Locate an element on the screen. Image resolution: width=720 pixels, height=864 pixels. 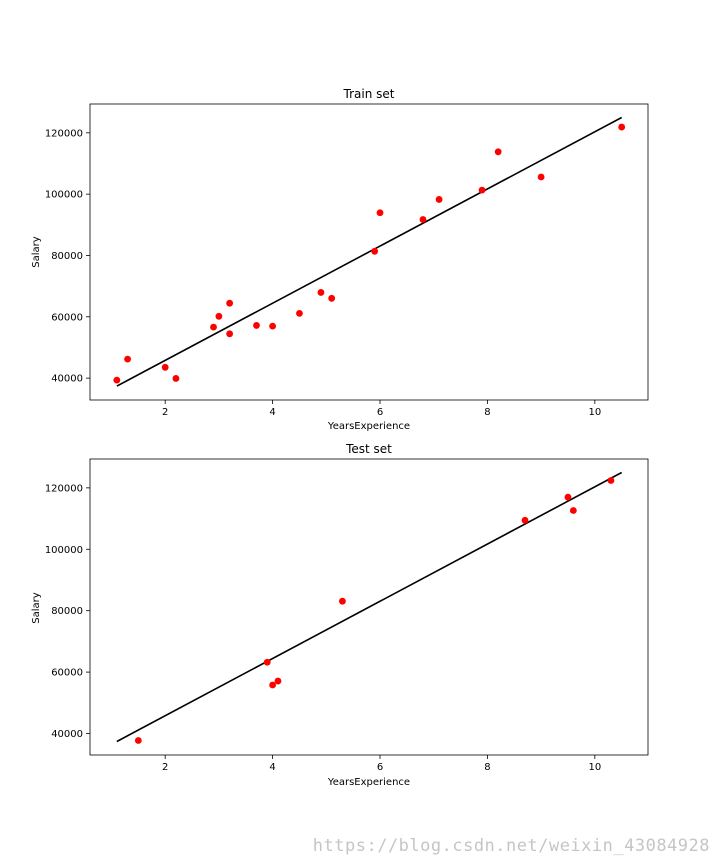
watermark: https://blog.csdn.net/weixin_43084928 is located at coordinates (511, 846).